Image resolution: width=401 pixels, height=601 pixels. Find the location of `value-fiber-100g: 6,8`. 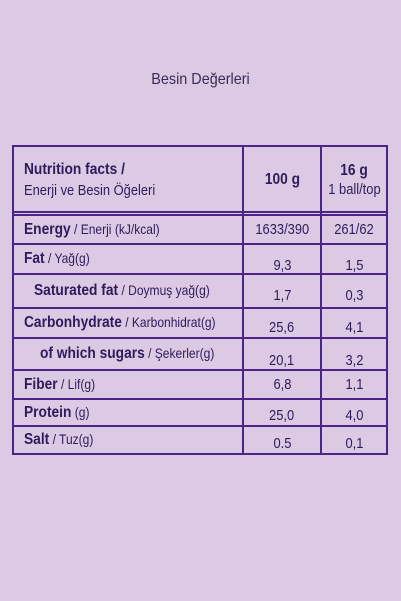

value-fiber-100g: 6,8 is located at coordinates (282, 384).